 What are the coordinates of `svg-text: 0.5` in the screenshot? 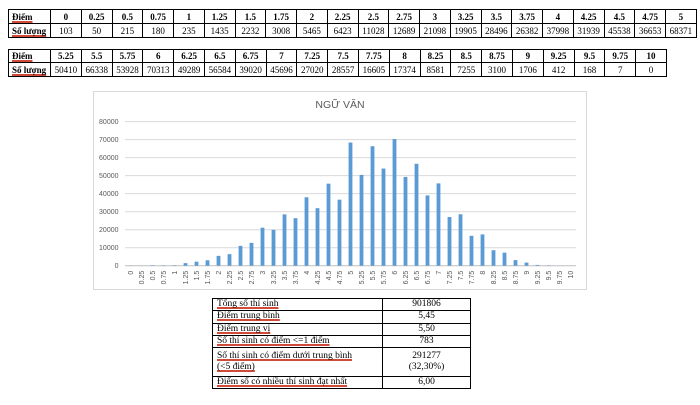 It's located at (153, 276).